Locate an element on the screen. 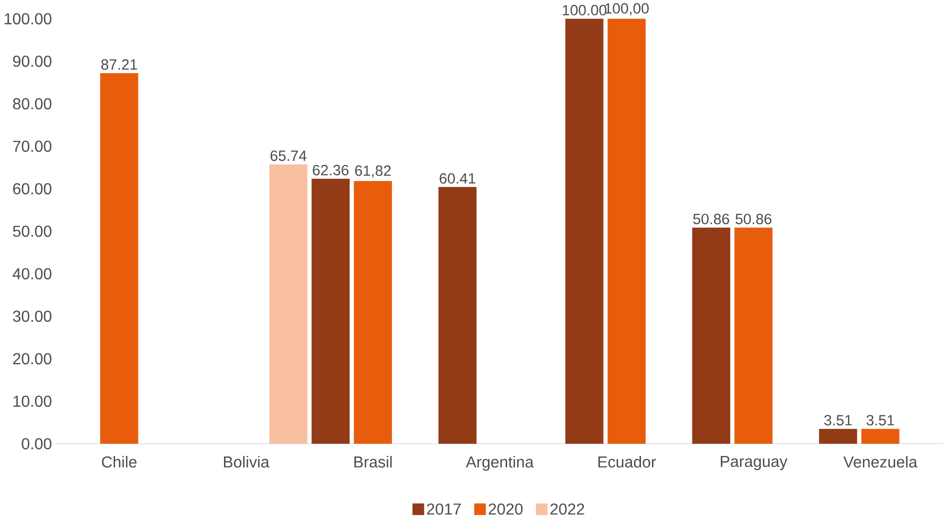  y-tick-label: 80.00 is located at coordinates (32, 104).